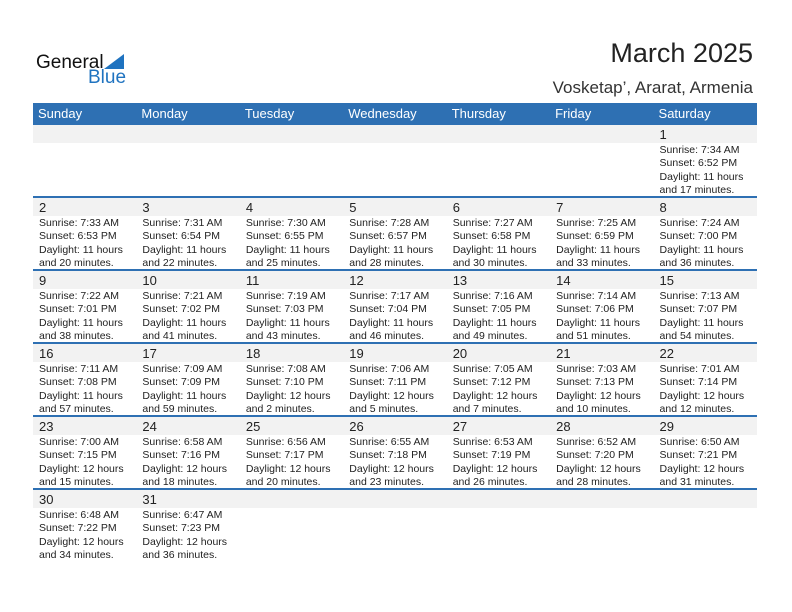  I want to click on daylight2-text: and 34 minutes., so click(76, 555).